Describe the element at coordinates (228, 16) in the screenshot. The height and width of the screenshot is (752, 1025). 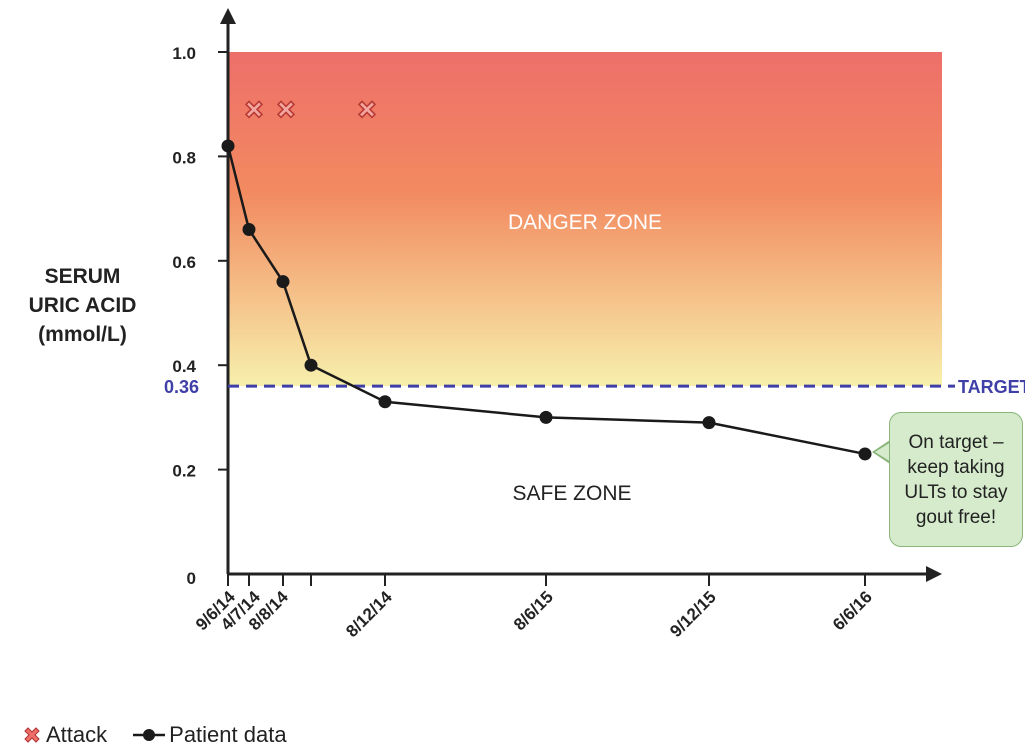
I see `y-axis-arrow` at that location.